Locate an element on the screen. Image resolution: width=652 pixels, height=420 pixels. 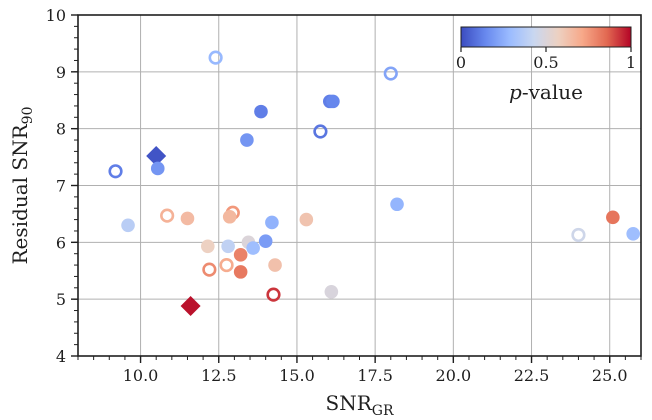
y-tick-label: 6 is located at coordinates (61, 242).